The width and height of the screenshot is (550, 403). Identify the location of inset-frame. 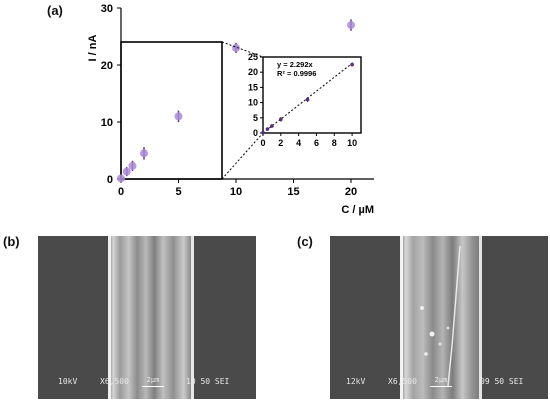
(312, 95).